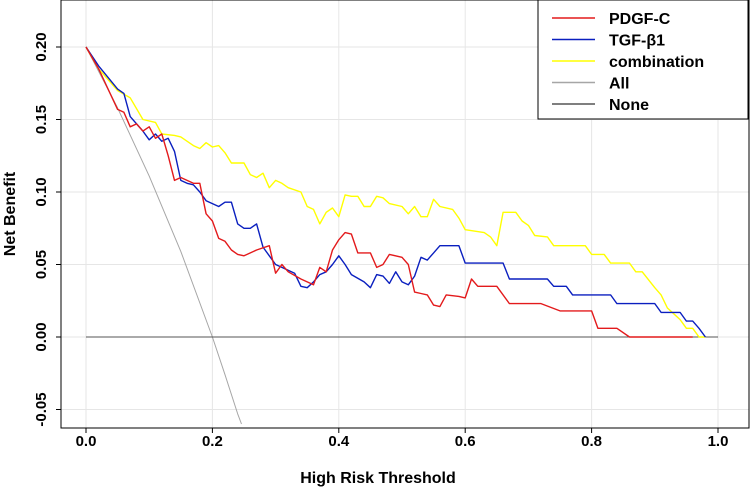 The image size is (750, 490). Describe the element at coordinates (10, 213) in the screenshot. I see `y-axis-title: Net Benefit` at that location.